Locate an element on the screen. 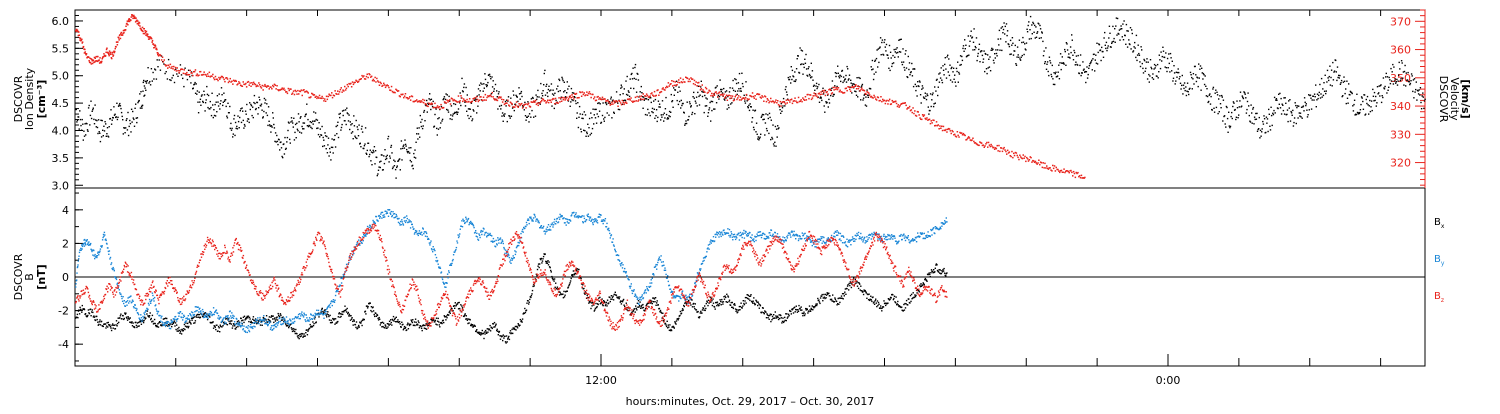 This screenshot has height=414, width=1500. b-y-tick-label: -2 is located at coordinates (63, 311).